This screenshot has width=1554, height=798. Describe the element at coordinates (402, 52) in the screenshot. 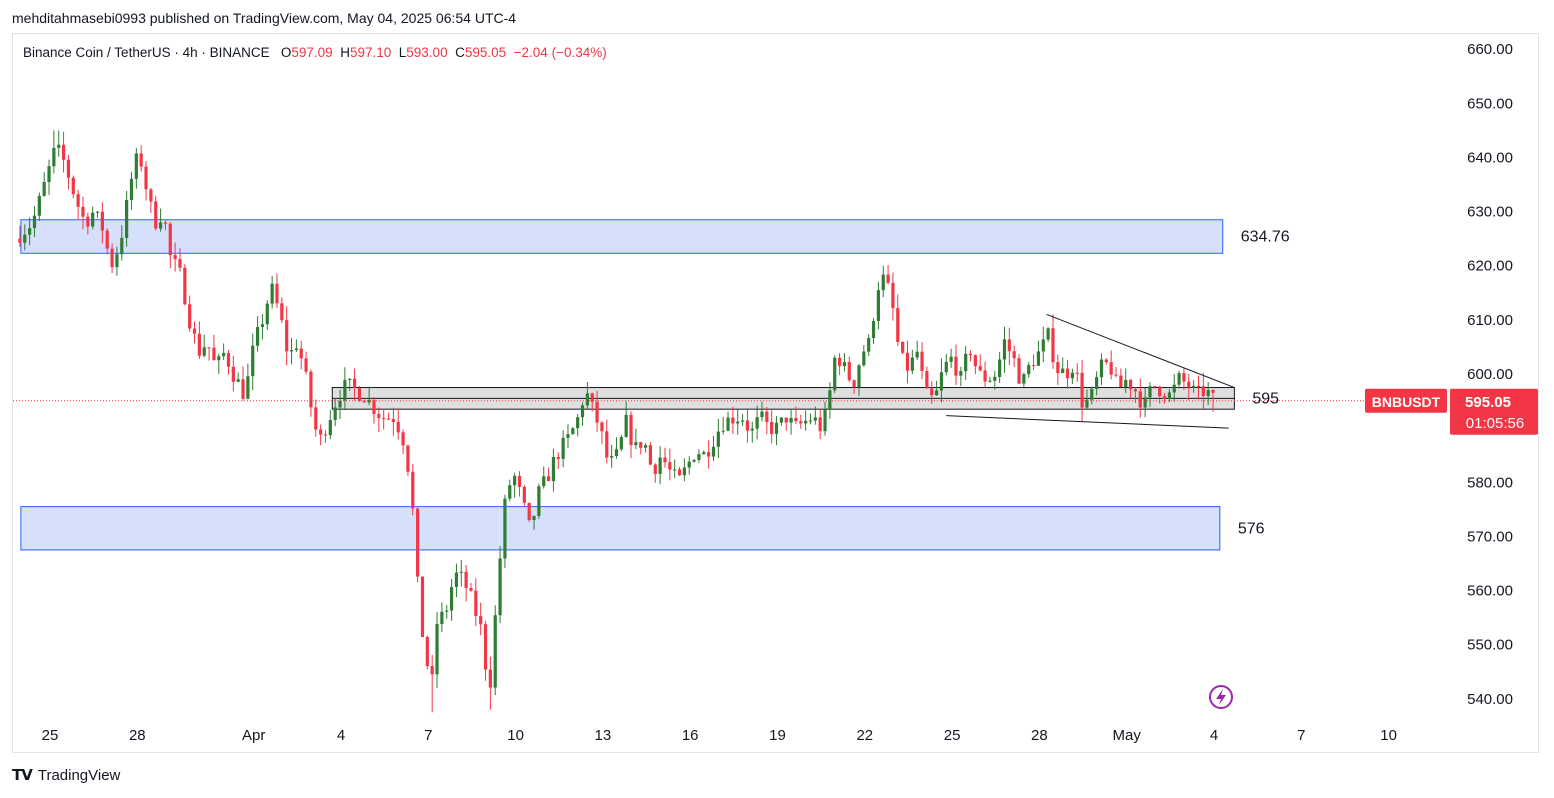

I see `low-label: L` at that location.